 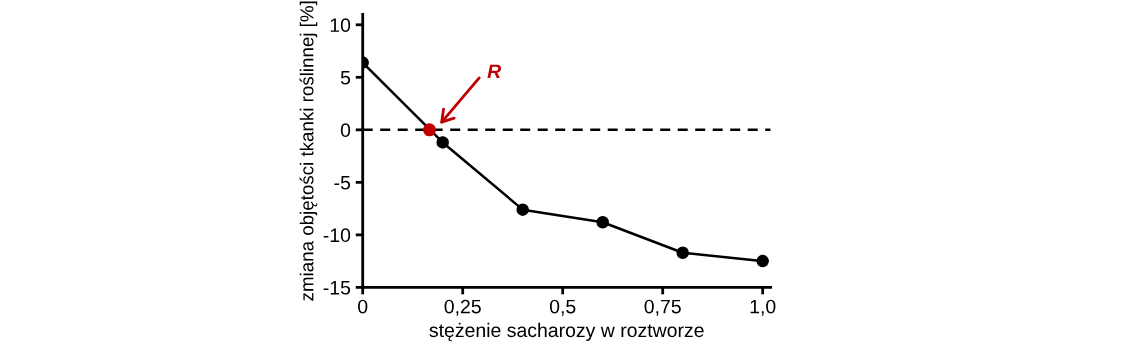 What do you see at coordinates (337, 235) in the screenshot?
I see `y-tick-label: -10` at bounding box center [337, 235].